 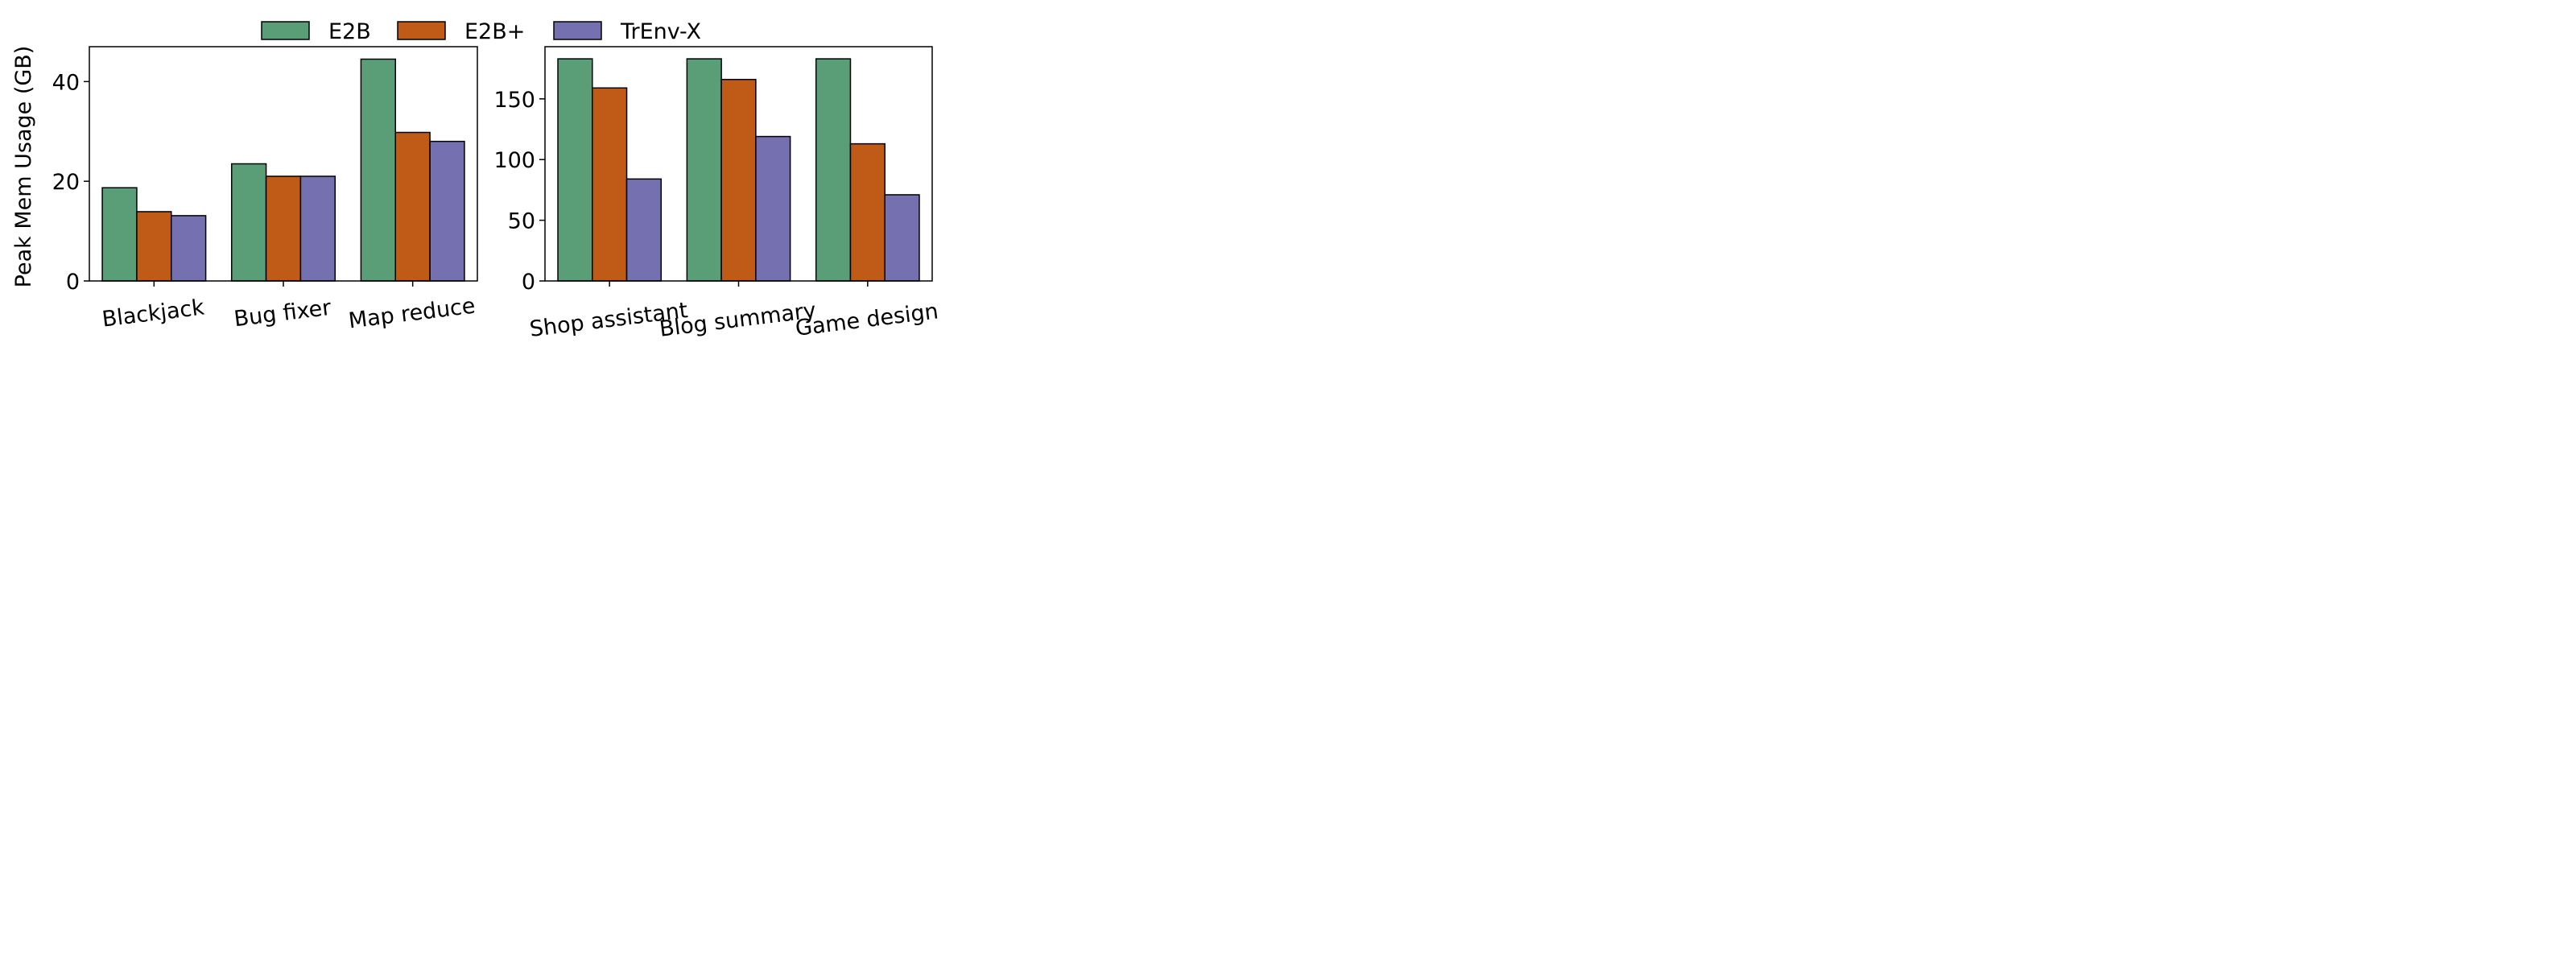 What do you see at coordinates (412, 314) in the screenshot?
I see `x-tick-label-map-reduce: Map reduce` at bounding box center [412, 314].